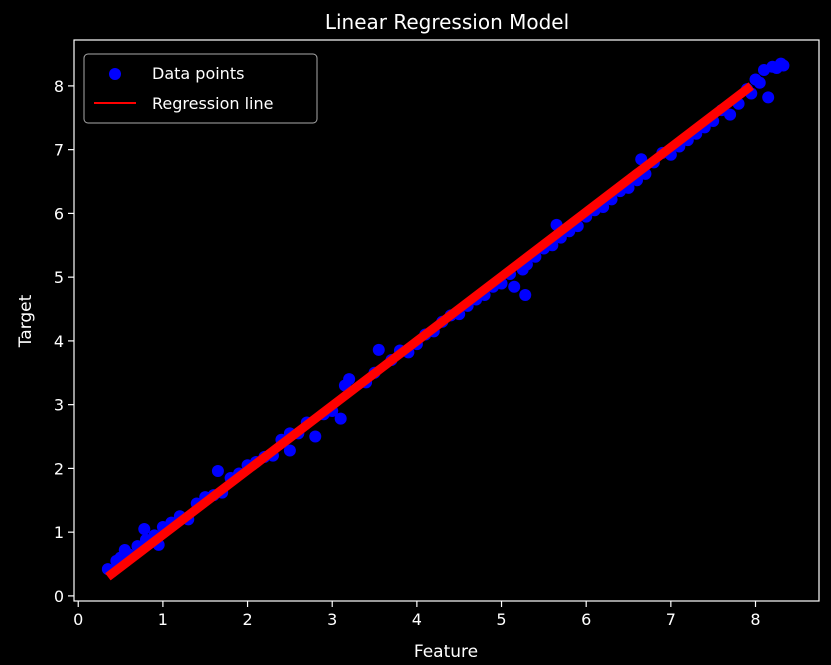 The image size is (831, 665). Describe the element at coordinates (163, 619) in the screenshot. I see `x-tick-label-1: 1` at that location.